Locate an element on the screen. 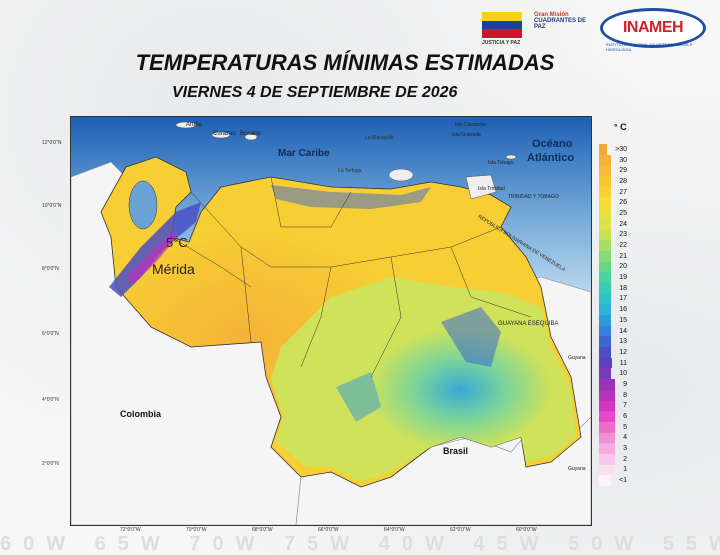 The width and height of the screenshot is (720, 555). legend-label: 9 is located at coordinates (625, 384).